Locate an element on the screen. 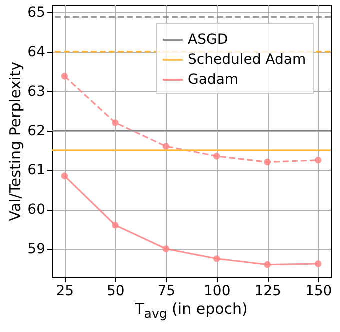 This screenshot has width=340, height=332. x-tick-label: 25 is located at coordinates (65, 292).